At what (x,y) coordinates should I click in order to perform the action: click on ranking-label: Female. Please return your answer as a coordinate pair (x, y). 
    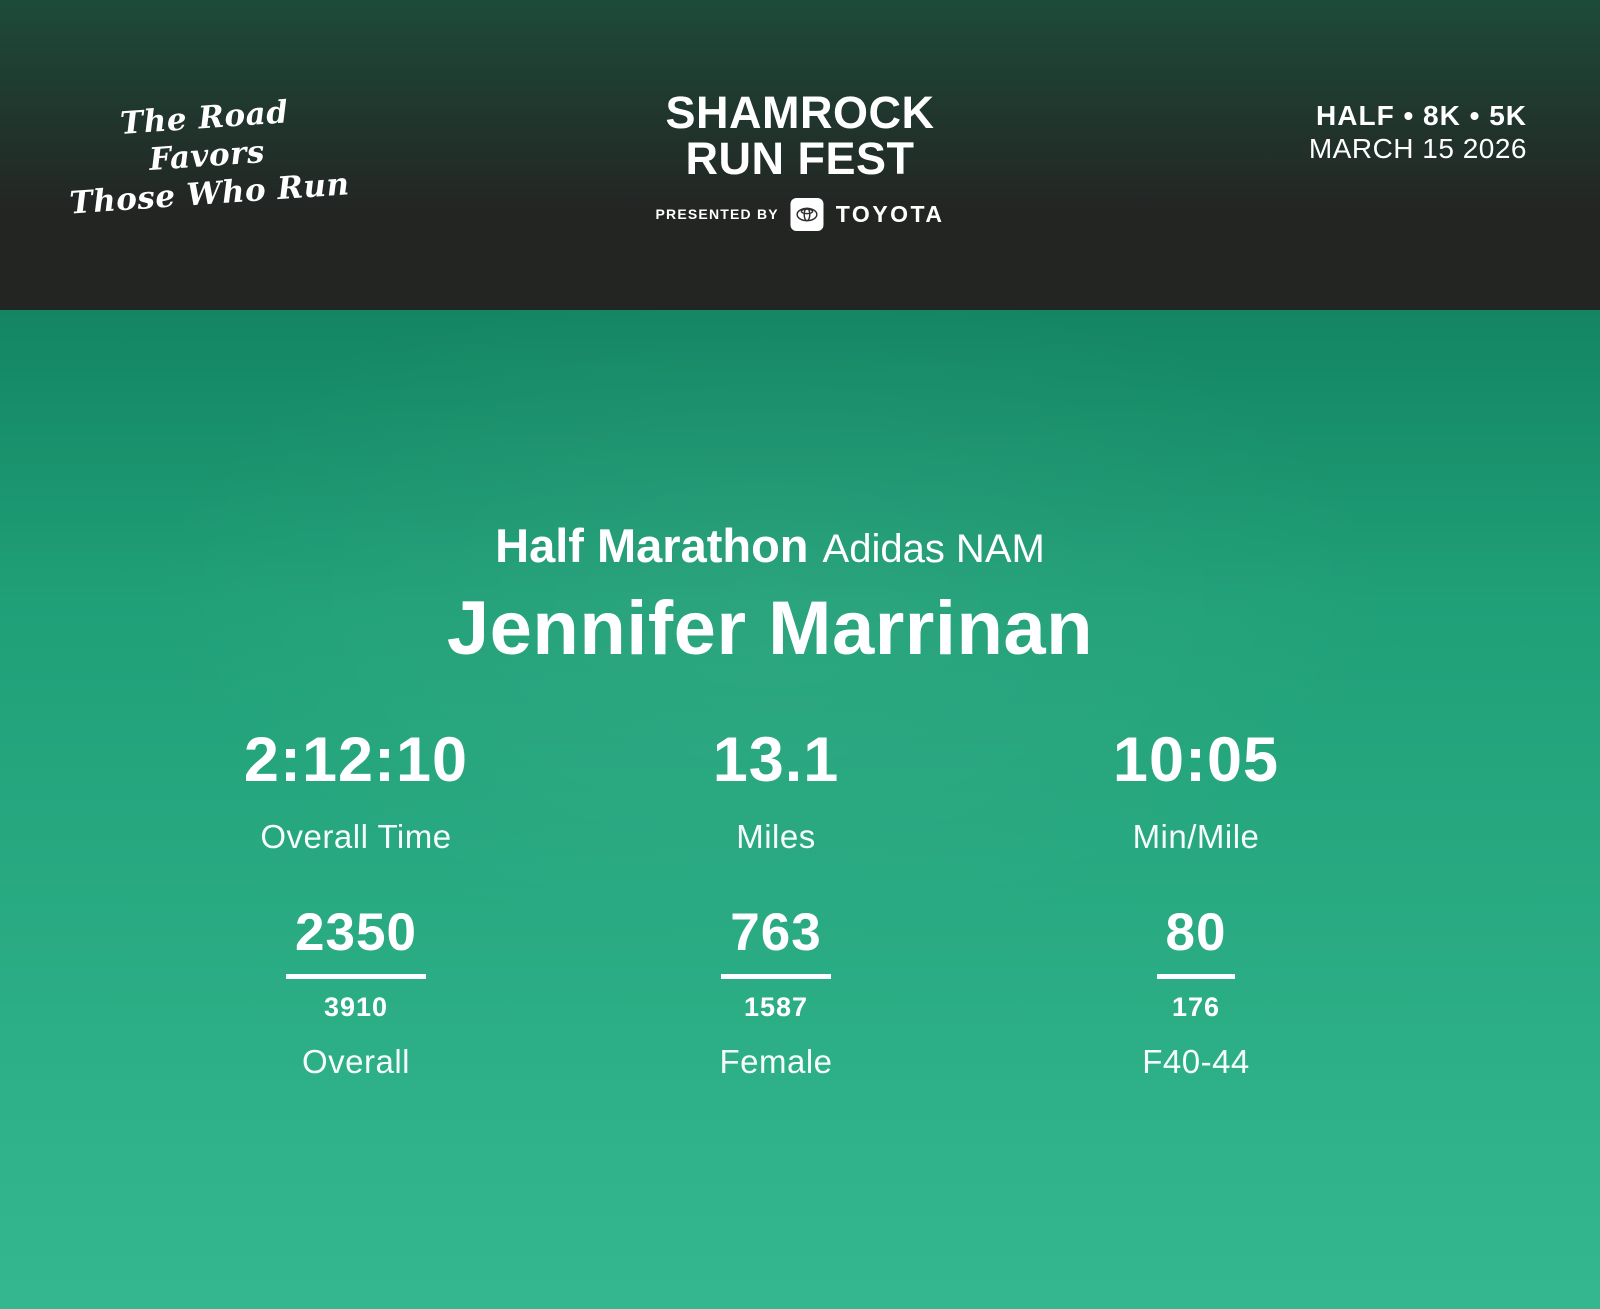
    Looking at the image, I should click on (776, 1061).